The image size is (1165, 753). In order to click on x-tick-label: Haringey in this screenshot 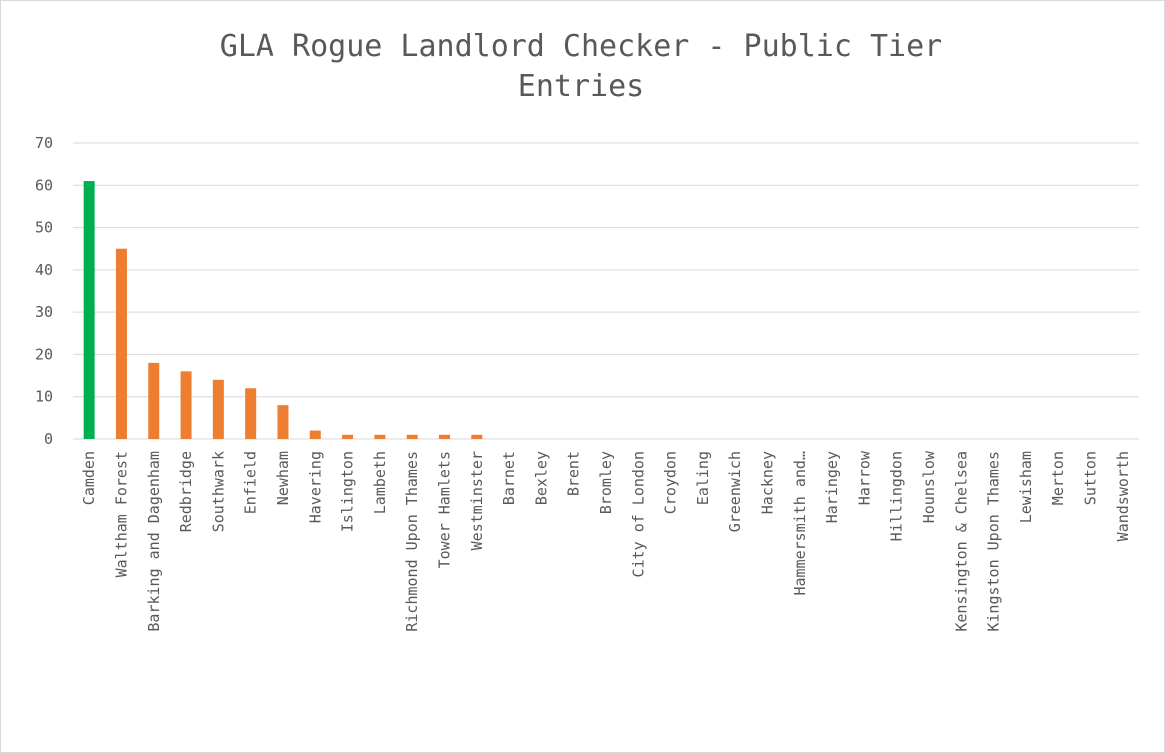, I will do `click(832, 487)`.